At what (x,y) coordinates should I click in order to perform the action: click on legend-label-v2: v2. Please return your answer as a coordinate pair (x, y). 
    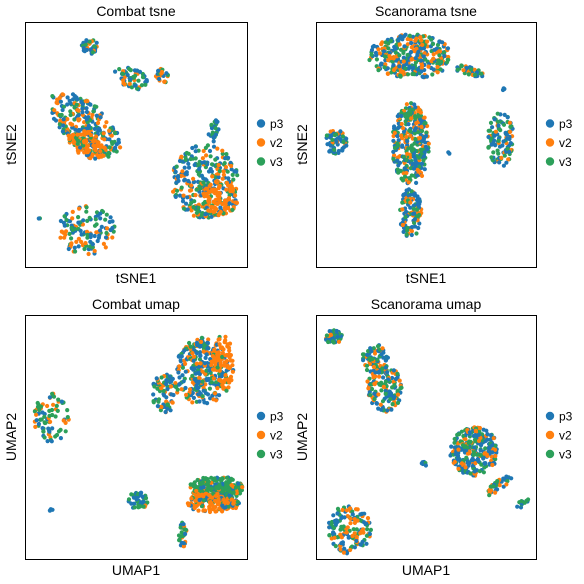
    Looking at the image, I should click on (565, 435).